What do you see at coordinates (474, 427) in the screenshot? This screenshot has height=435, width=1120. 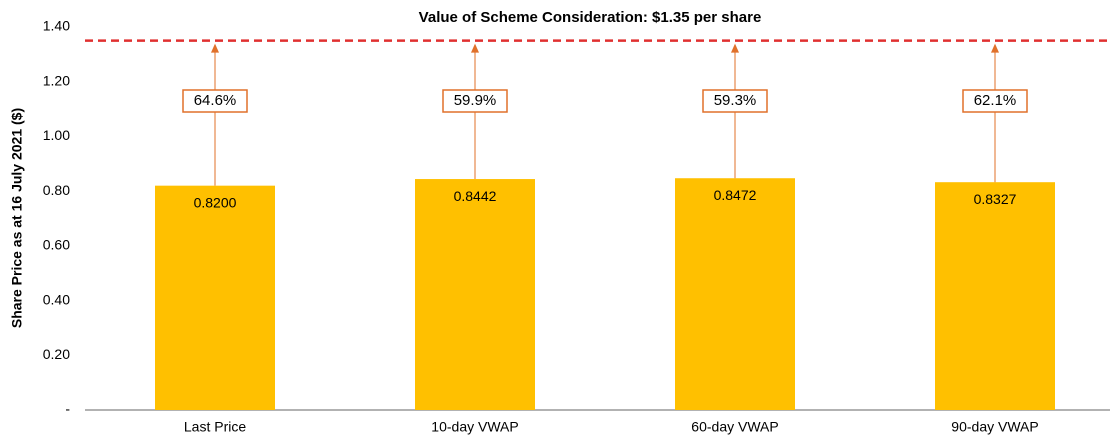 I see `x-tick-label: 10-day VWAP` at bounding box center [474, 427].